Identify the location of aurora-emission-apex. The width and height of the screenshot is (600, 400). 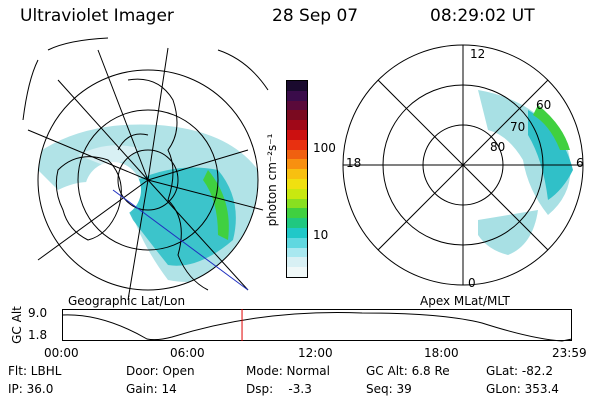
(525, 172).